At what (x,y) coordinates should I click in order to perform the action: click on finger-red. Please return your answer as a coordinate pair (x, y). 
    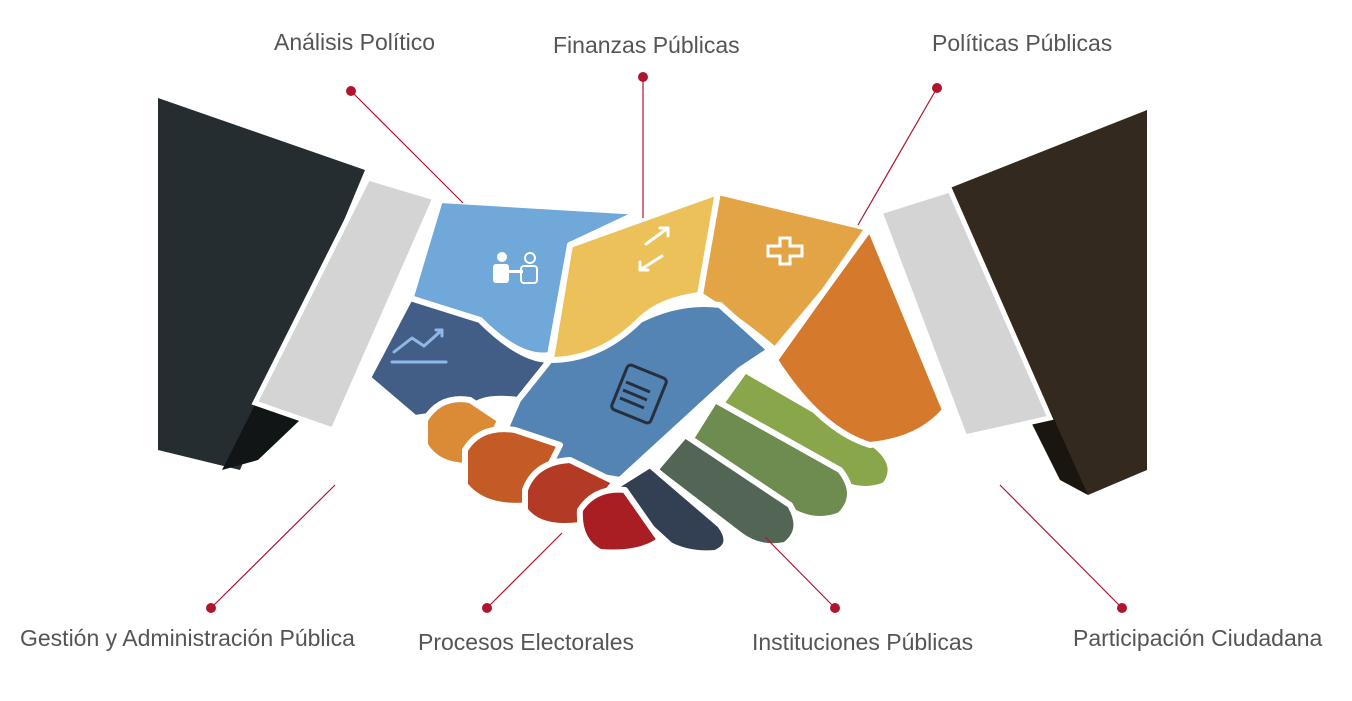
    Looking at the image, I should click on (619, 521).